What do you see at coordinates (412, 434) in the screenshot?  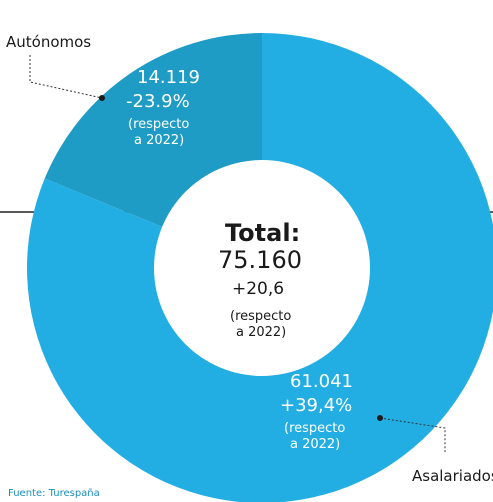 I see `asalariados-leader-line` at bounding box center [412, 434].